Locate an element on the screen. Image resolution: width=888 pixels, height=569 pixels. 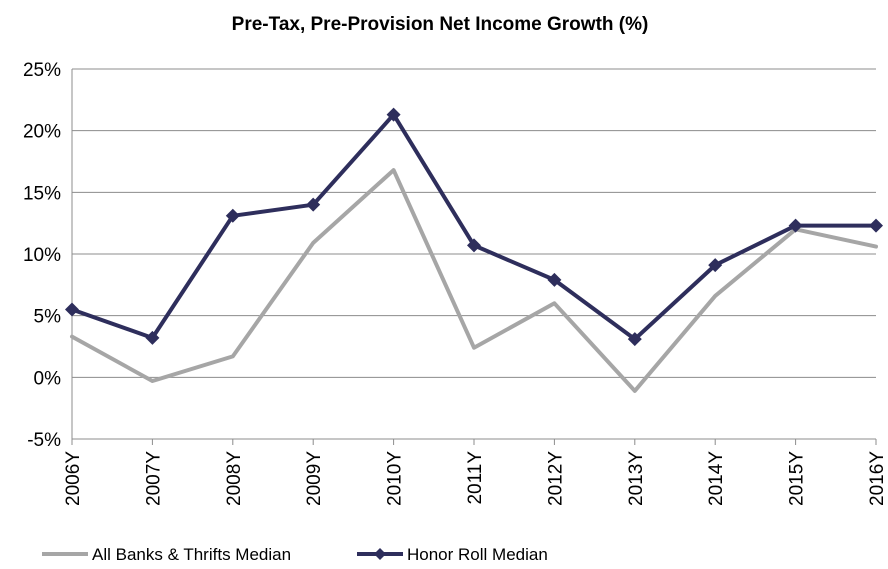
x-tick-label: 2006Y is located at coordinates (73, 478).